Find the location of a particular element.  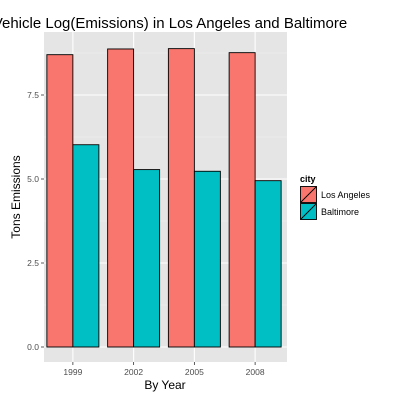

y-tick-label: 2.5 is located at coordinates (33, 263).